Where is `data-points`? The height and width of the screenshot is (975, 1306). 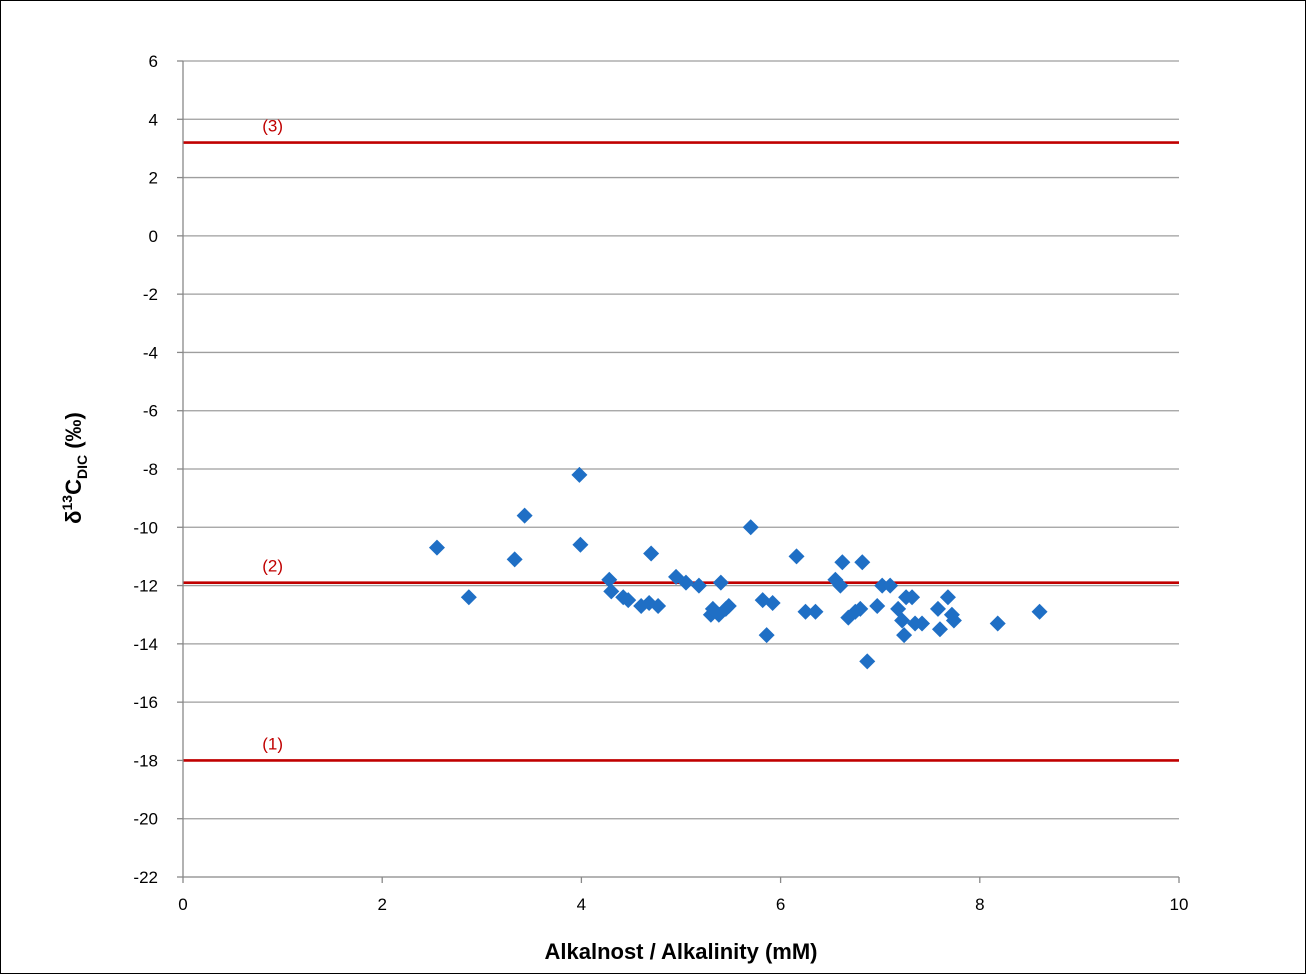 data-points is located at coordinates (738, 568).